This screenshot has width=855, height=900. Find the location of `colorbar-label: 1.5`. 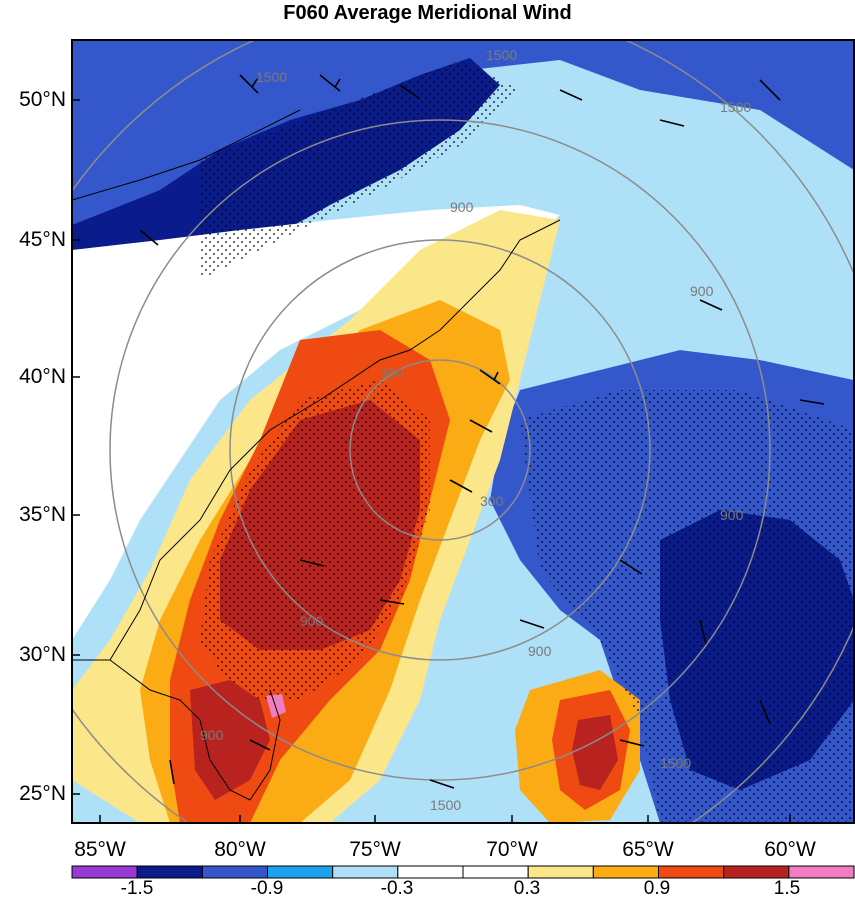

colorbar-label: 1.5 is located at coordinates (787, 888).